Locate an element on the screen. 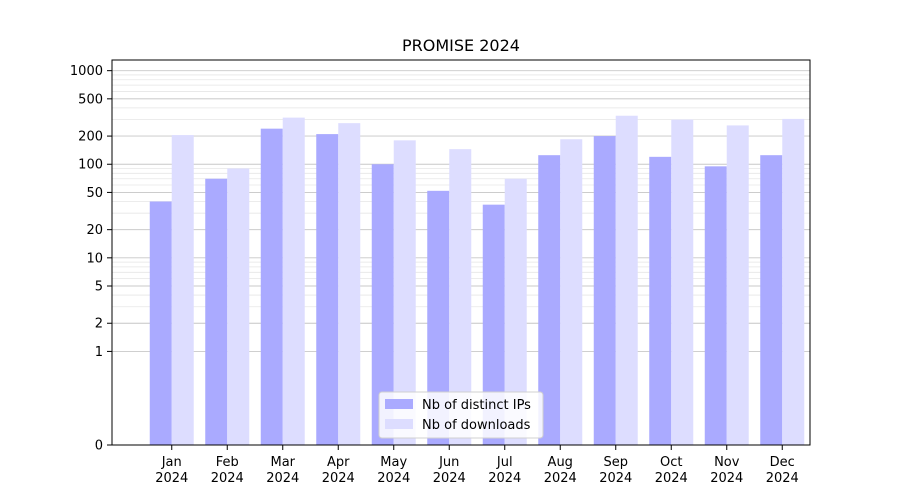 This screenshot has width=900, height=500. legend-label: Nb of distinct IPs is located at coordinates (476, 405).